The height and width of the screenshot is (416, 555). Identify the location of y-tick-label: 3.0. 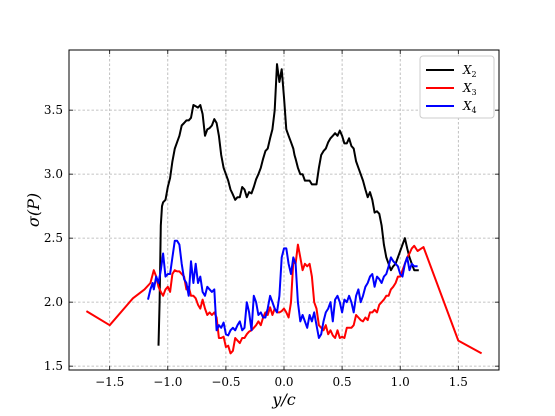
(53, 174).